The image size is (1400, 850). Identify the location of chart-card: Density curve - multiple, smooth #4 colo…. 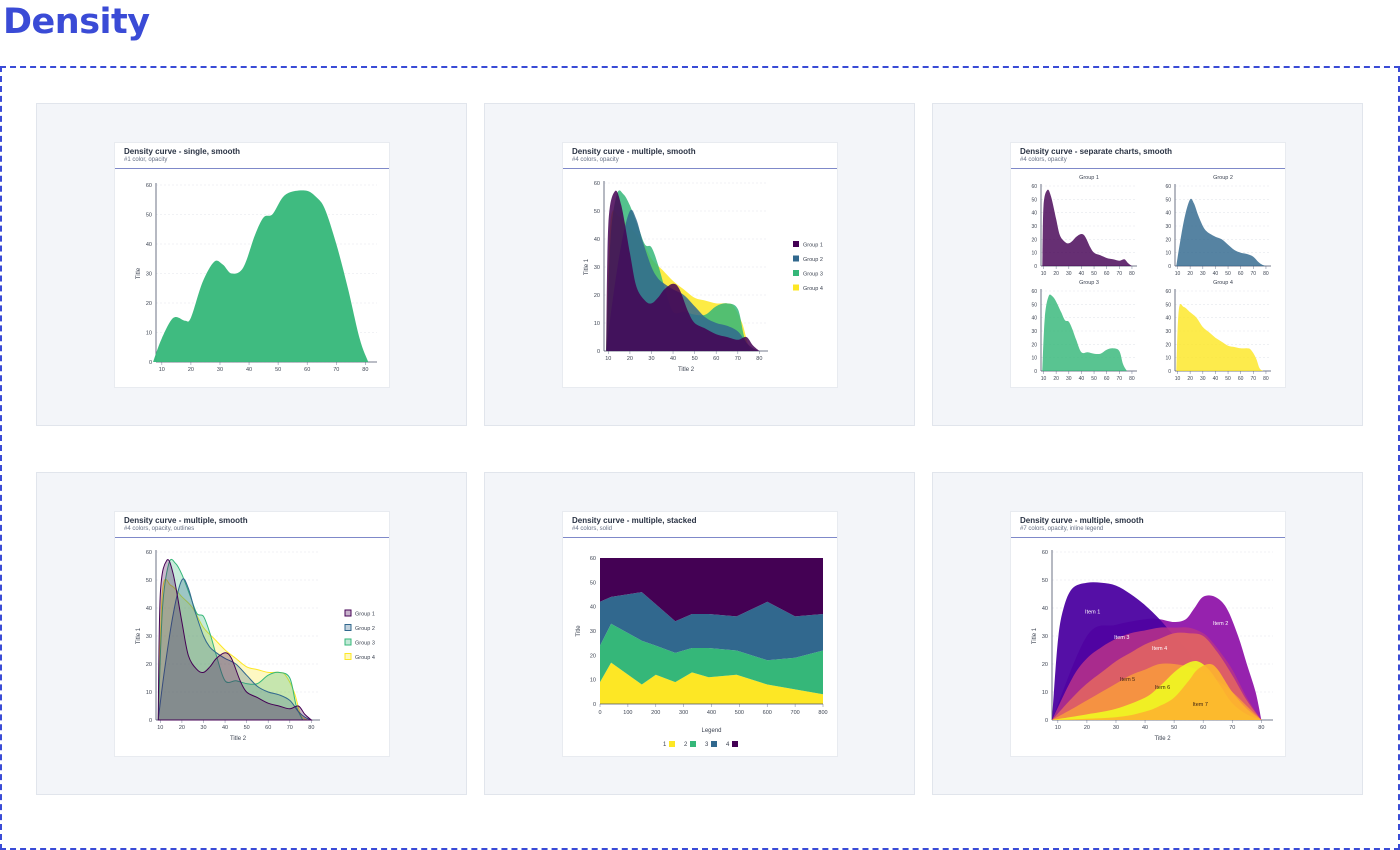
(700, 265).